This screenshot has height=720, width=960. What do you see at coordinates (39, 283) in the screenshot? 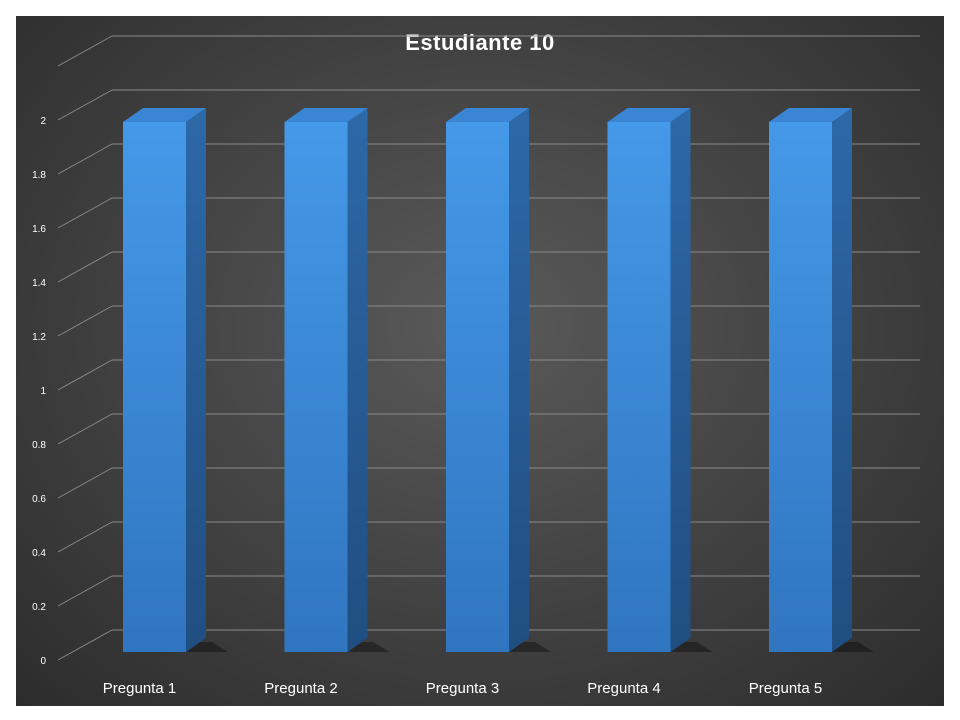
I see `y-tick-label: 1.4` at bounding box center [39, 283].